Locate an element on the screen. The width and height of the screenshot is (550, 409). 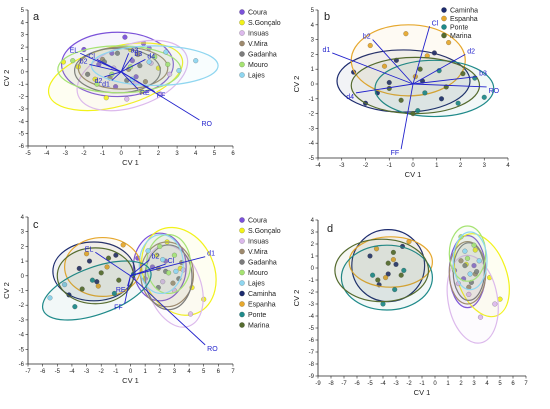
x-axis-label: CV 1 is located at coordinates (422, 392).